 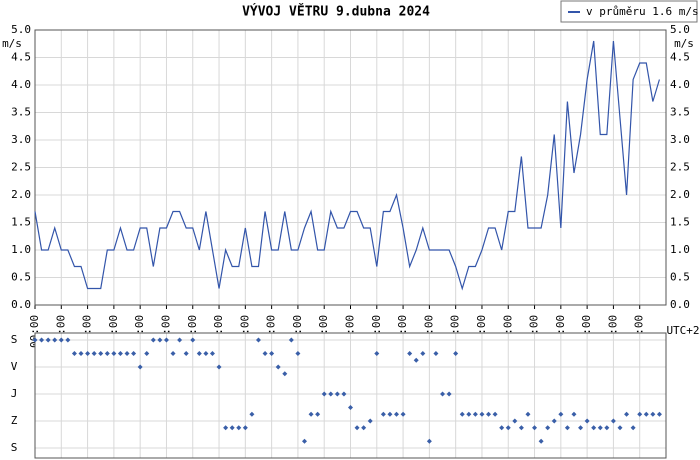 I want to click on legend-box, so click(x=629, y=11).